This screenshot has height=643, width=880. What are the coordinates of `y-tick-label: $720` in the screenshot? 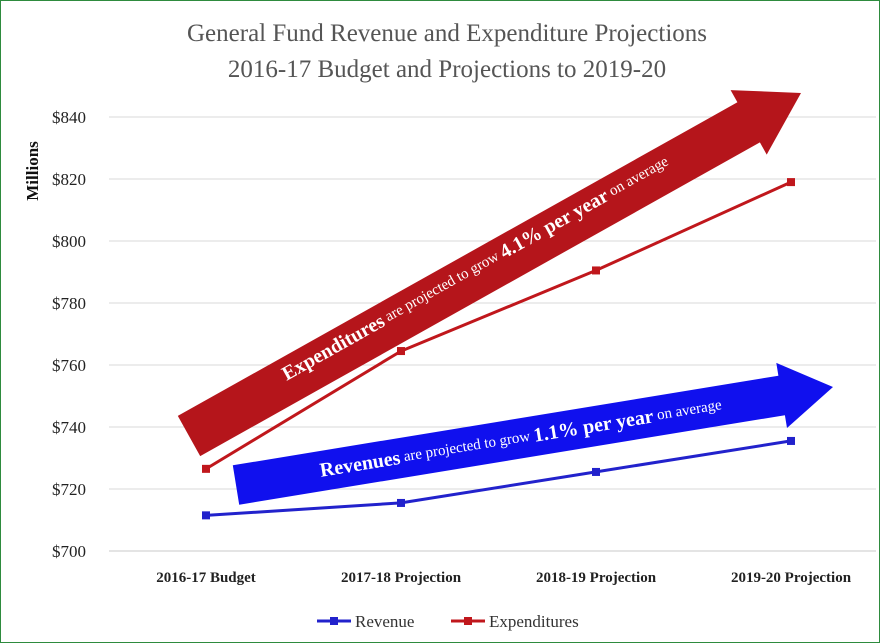 It's located at (69, 489).